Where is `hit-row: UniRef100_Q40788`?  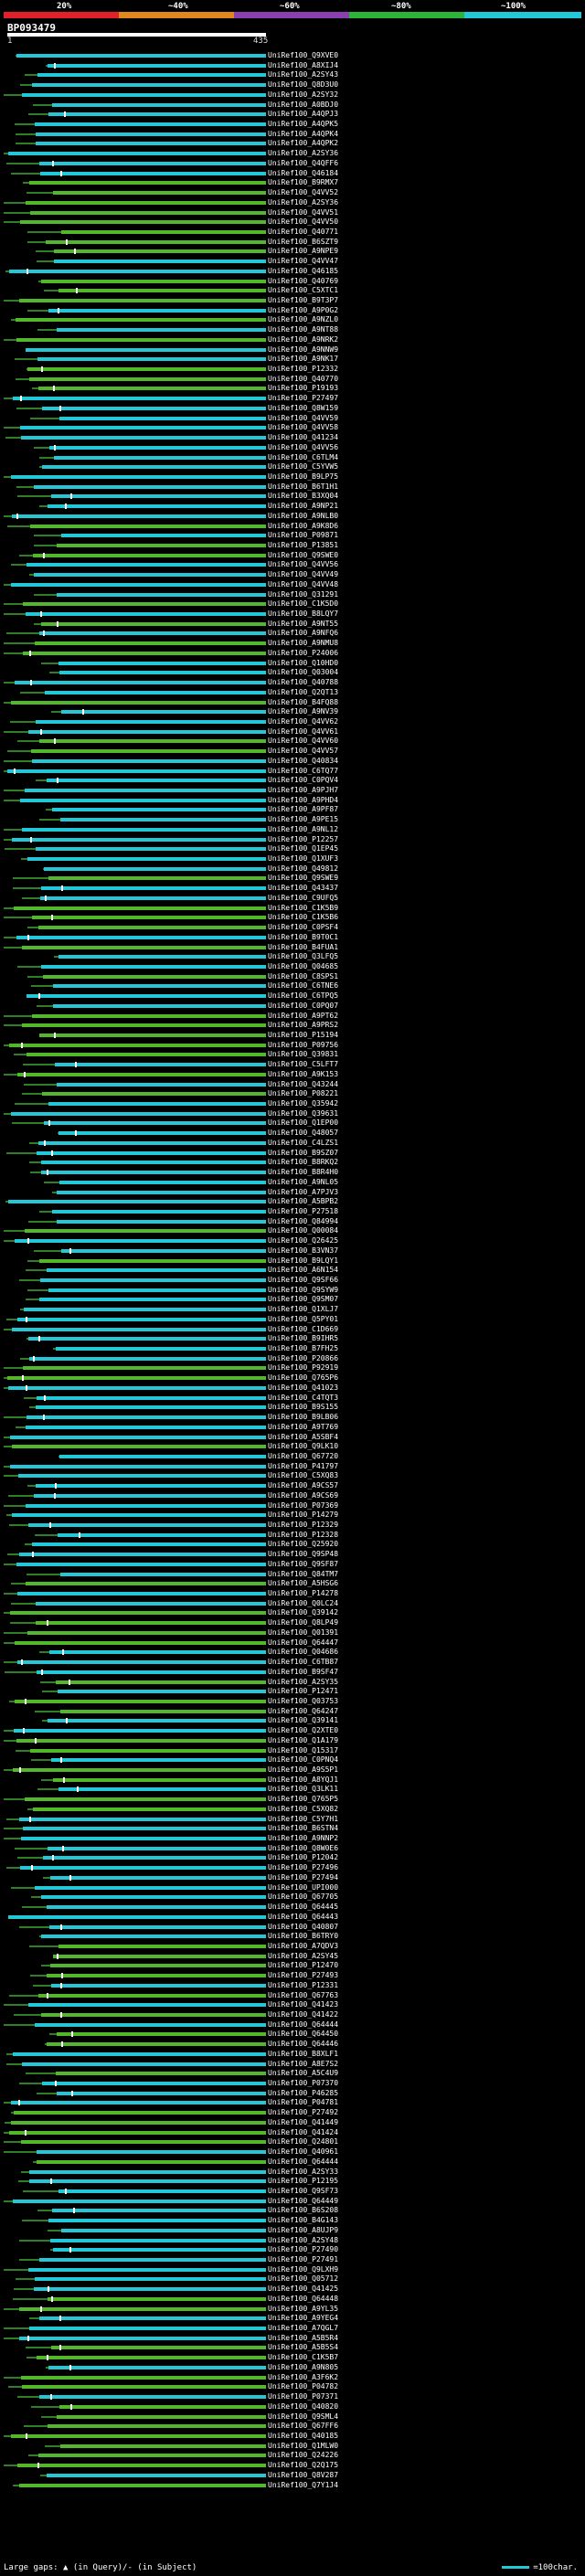
hit-row: UniRef100_Q40788 is located at coordinates (293, 682).